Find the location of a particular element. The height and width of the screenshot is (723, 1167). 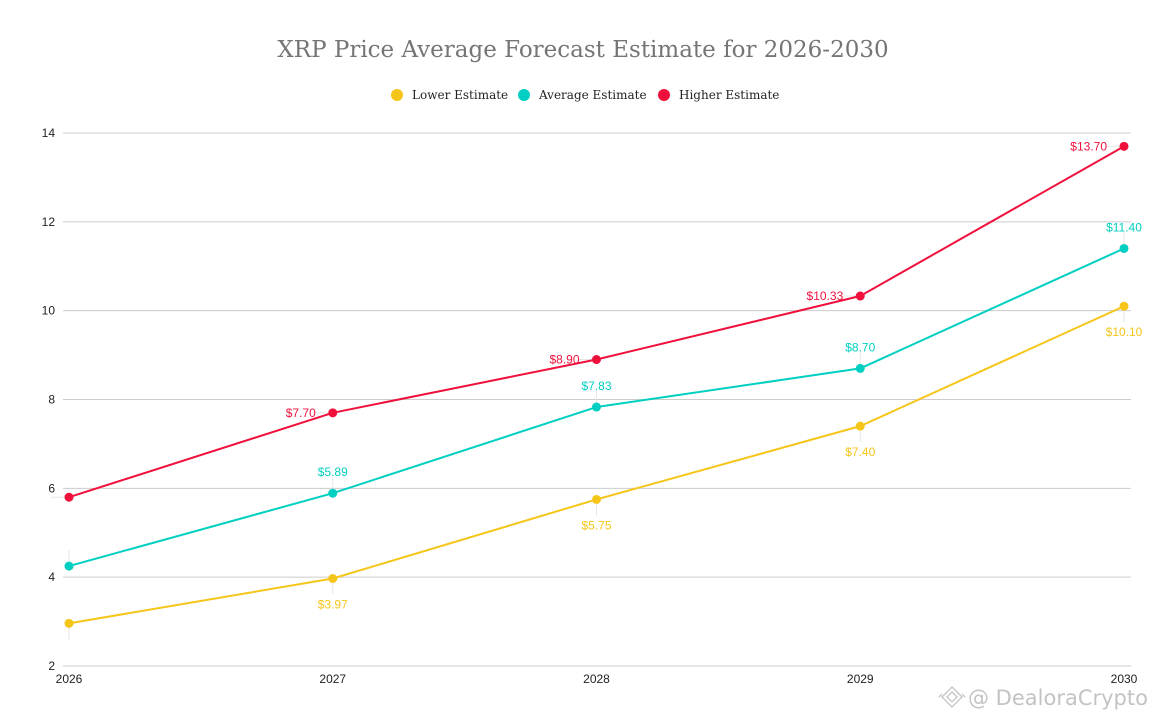

x-tick-label: 2028 is located at coordinates (596, 679).